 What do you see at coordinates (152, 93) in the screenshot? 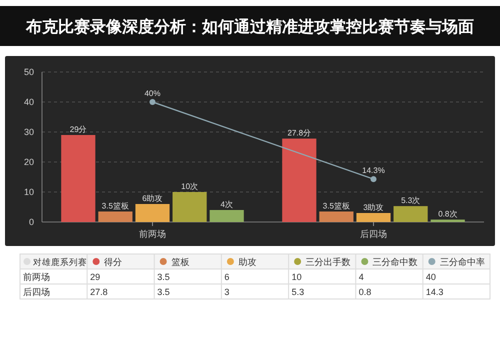
I see `data-label: 40%` at bounding box center [152, 93].